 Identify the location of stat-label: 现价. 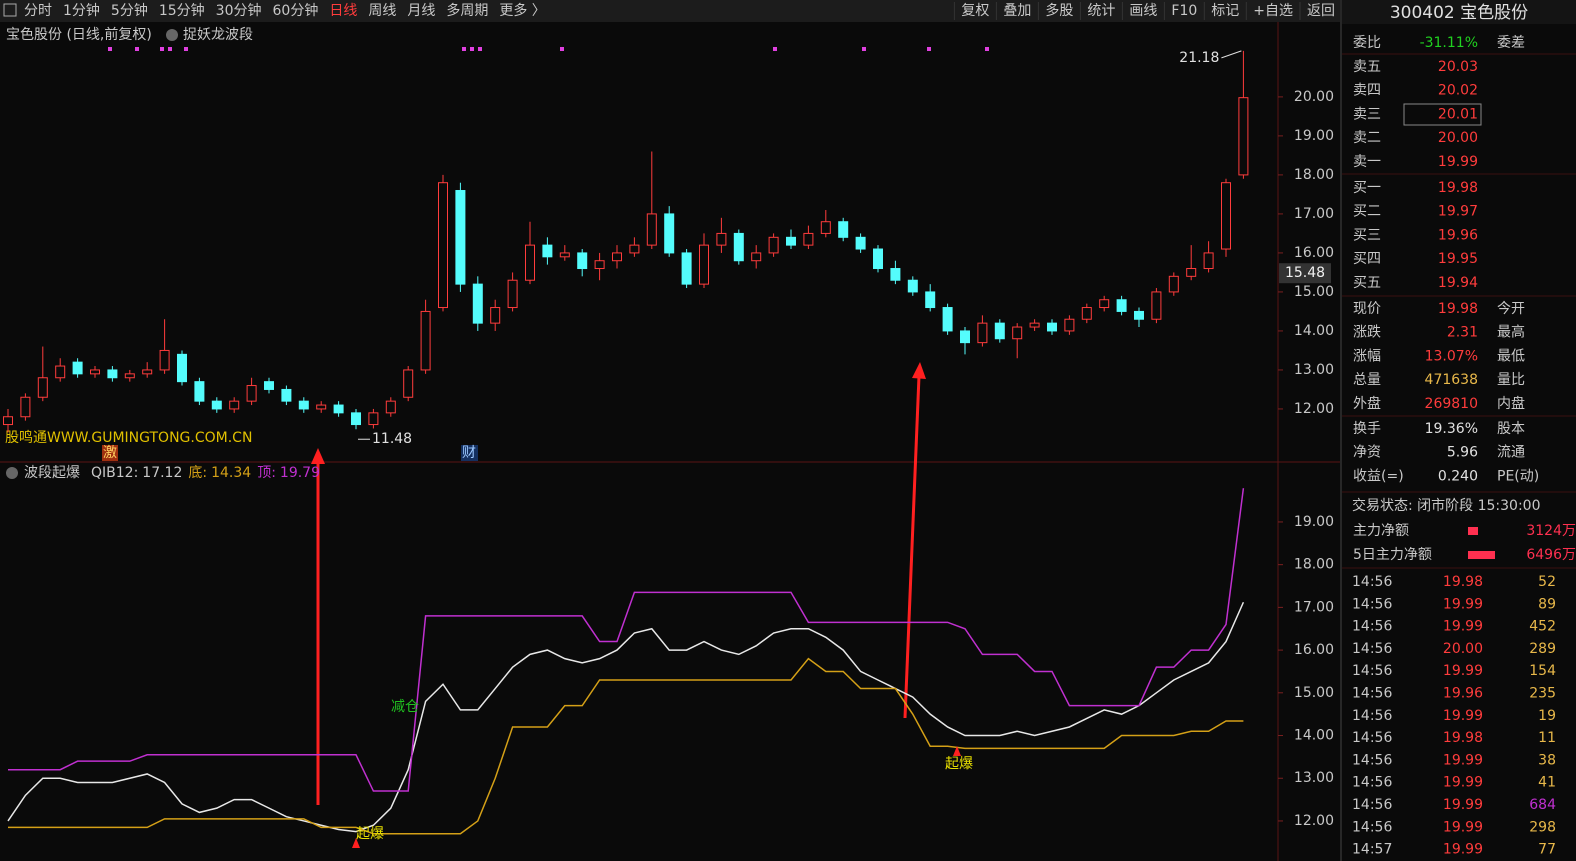
(1367, 309).